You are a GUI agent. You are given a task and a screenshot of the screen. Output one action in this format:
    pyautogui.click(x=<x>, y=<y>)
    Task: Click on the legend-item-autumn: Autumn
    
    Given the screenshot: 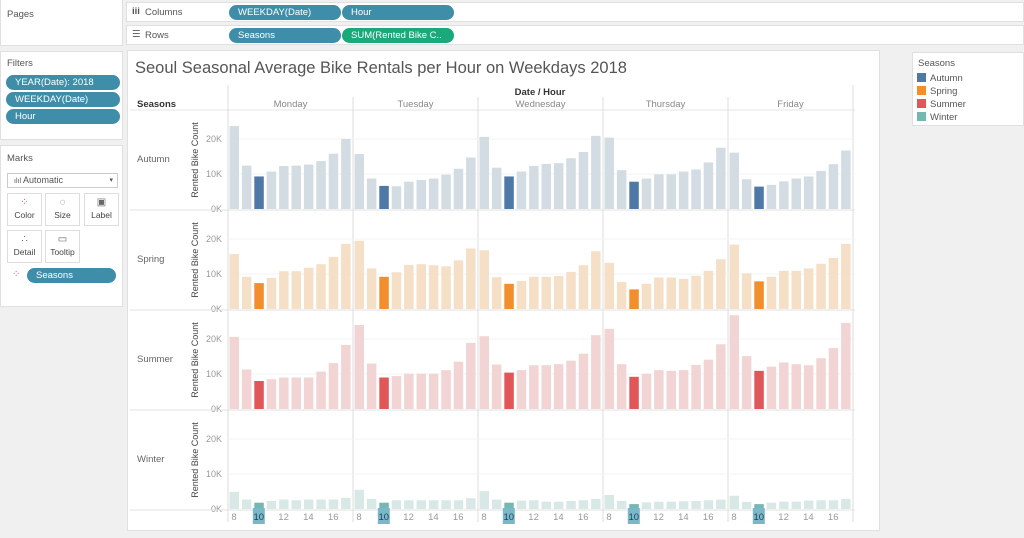 What is the action you would take?
    pyautogui.click(x=940, y=78)
    